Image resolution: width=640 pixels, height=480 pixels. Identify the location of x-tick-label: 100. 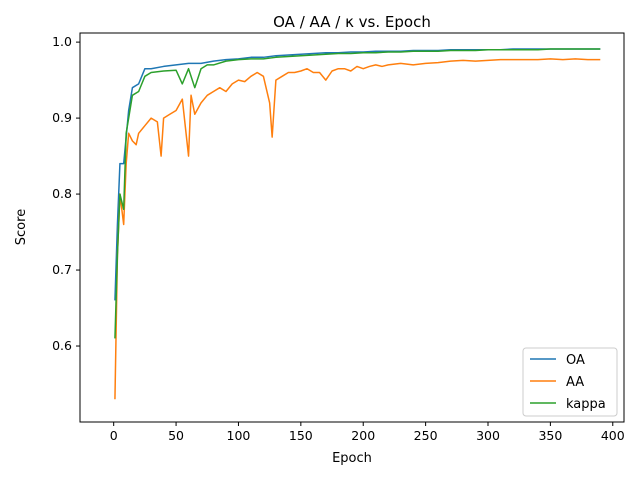
(239, 435).